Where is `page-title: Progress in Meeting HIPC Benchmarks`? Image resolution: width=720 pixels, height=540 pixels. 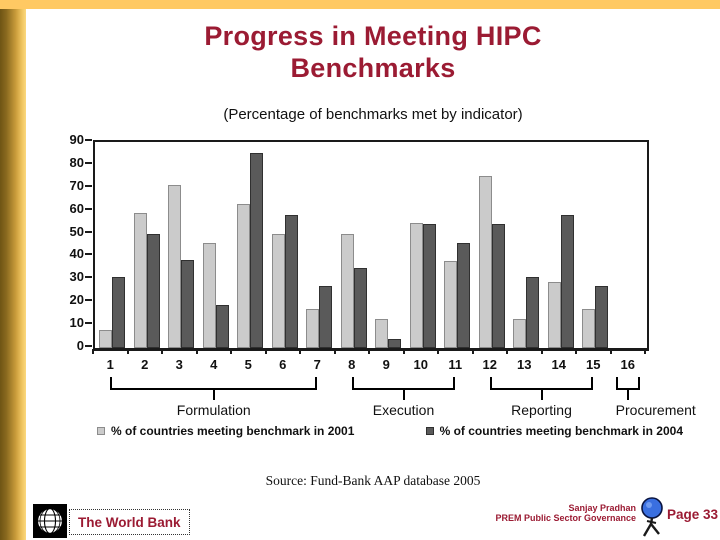 page-title: Progress in Meeting HIPC Benchmarks is located at coordinates (373, 52).